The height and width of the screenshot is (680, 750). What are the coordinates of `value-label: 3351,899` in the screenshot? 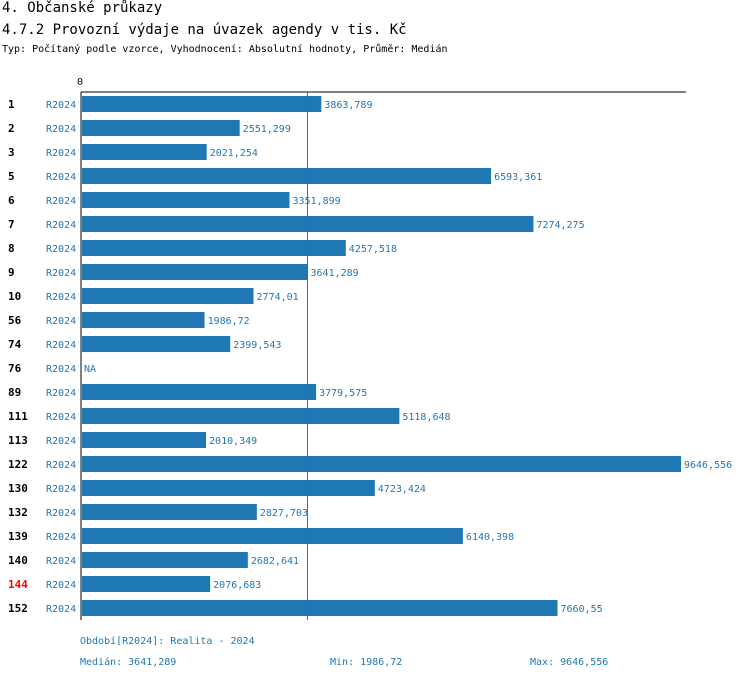 It's located at (316, 201).